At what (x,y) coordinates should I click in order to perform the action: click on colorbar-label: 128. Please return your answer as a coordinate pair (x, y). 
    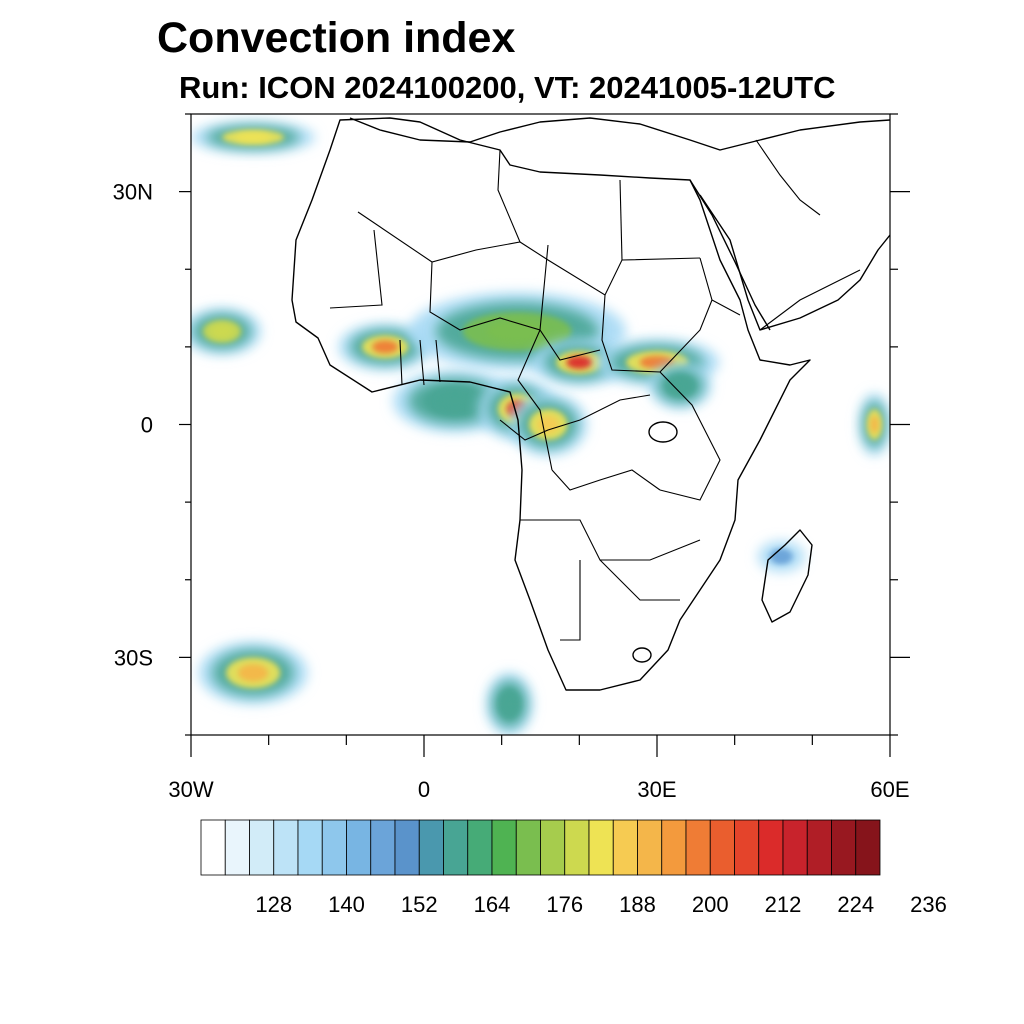
    Looking at the image, I should click on (273, 904).